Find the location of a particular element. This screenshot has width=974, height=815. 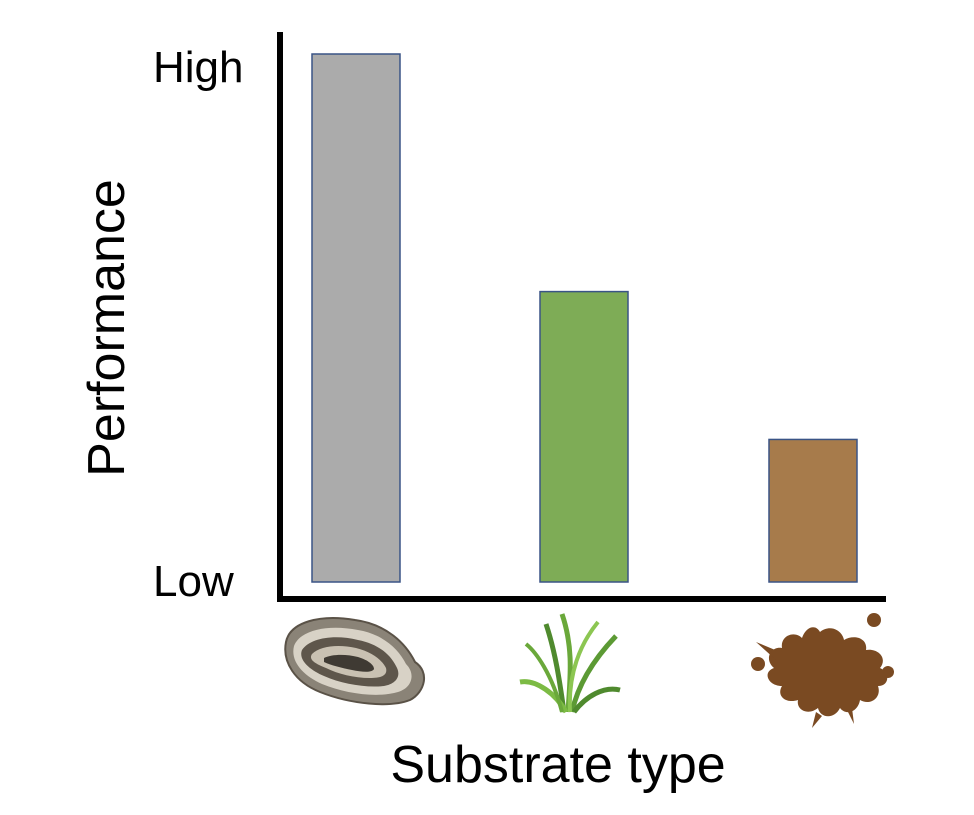

y-tick-label-low: Low is located at coordinates (193, 581).